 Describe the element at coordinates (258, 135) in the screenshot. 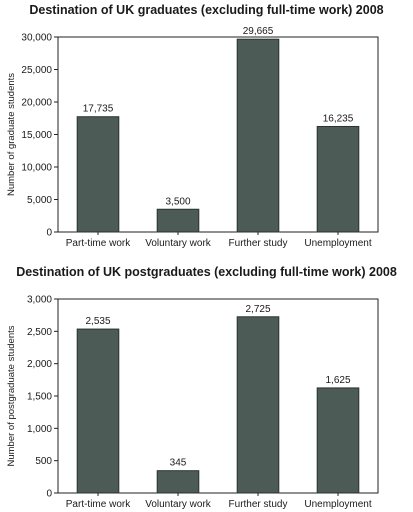

I see `graduates-bar-further-study` at that location.